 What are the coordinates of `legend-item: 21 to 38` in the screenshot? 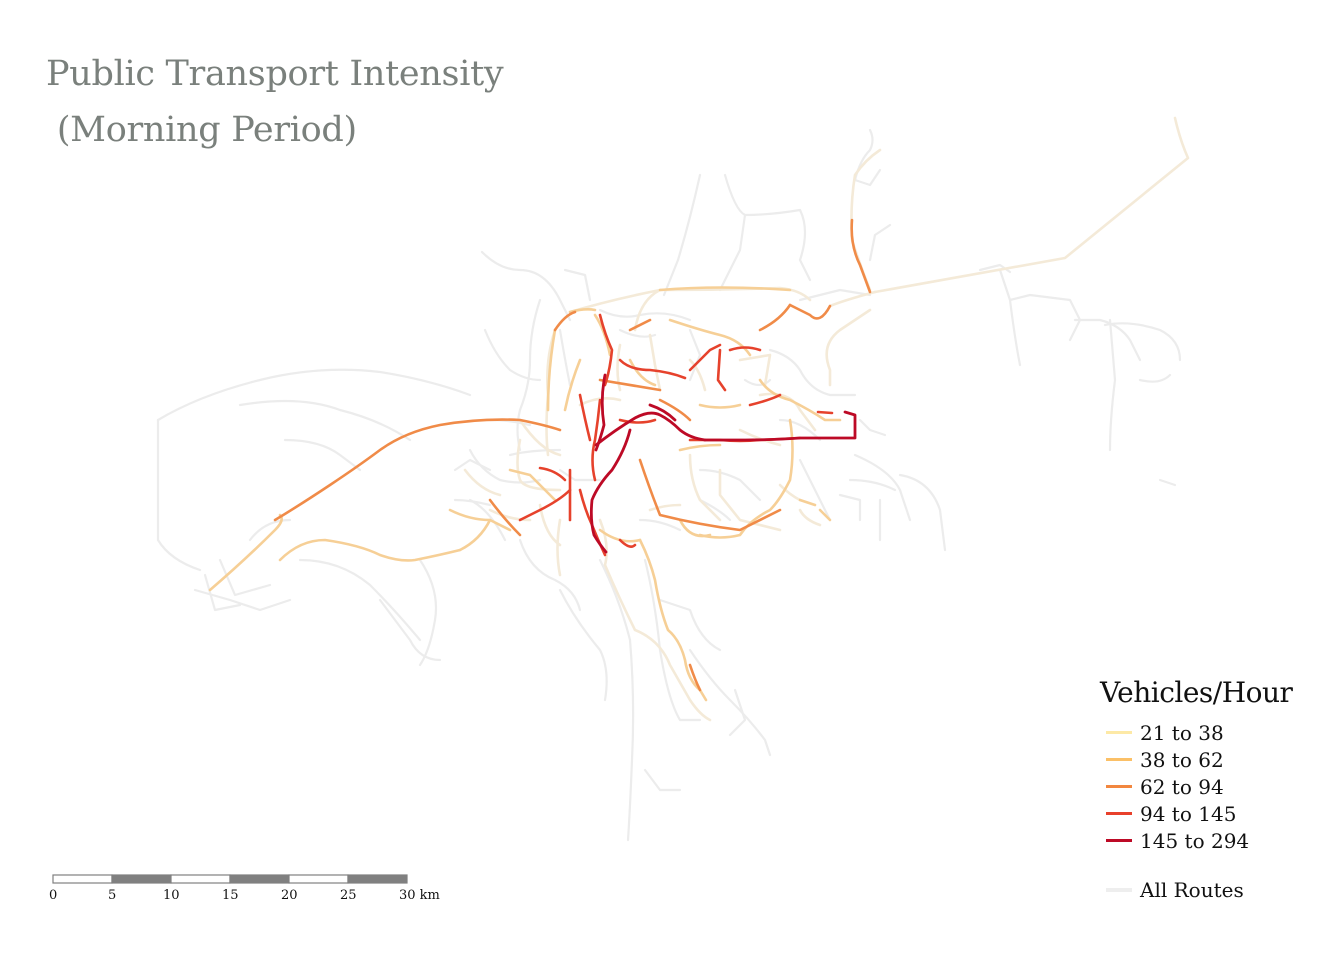 It's located at (1220, 732).